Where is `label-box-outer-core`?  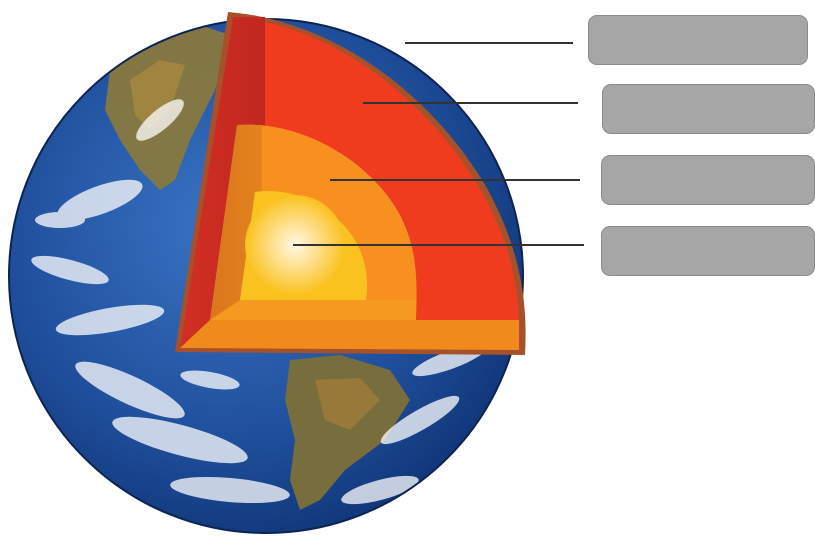 label-box-outer-core is located at coordinates (708, 180).